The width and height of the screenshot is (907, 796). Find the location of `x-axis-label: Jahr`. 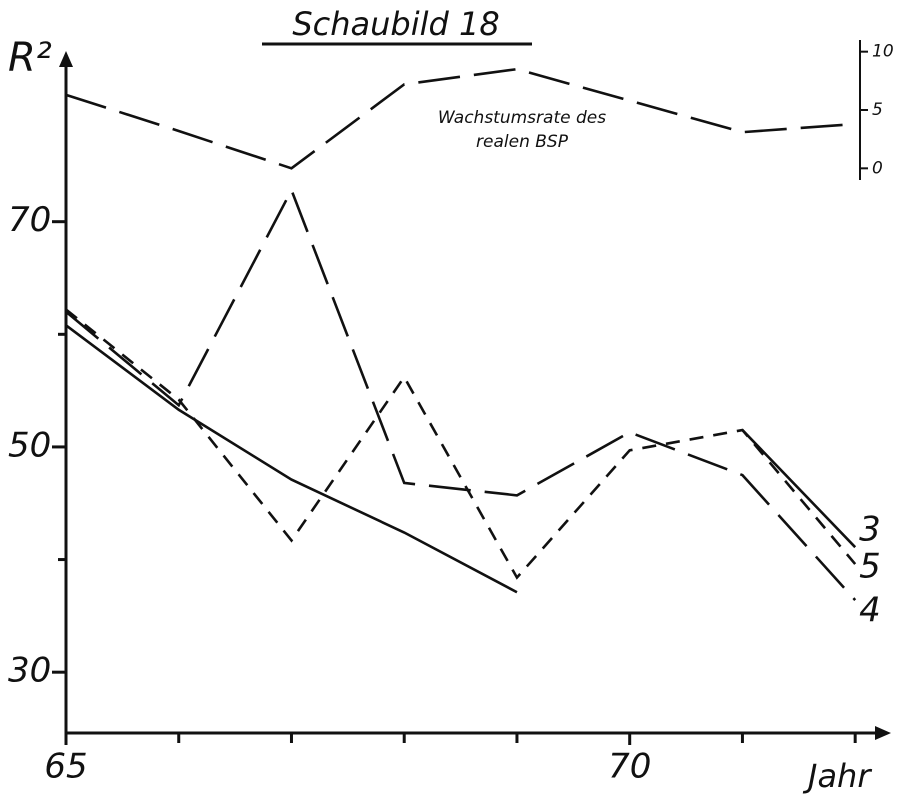

x-axis-label: Jahr is located at coordinates (837, 776).